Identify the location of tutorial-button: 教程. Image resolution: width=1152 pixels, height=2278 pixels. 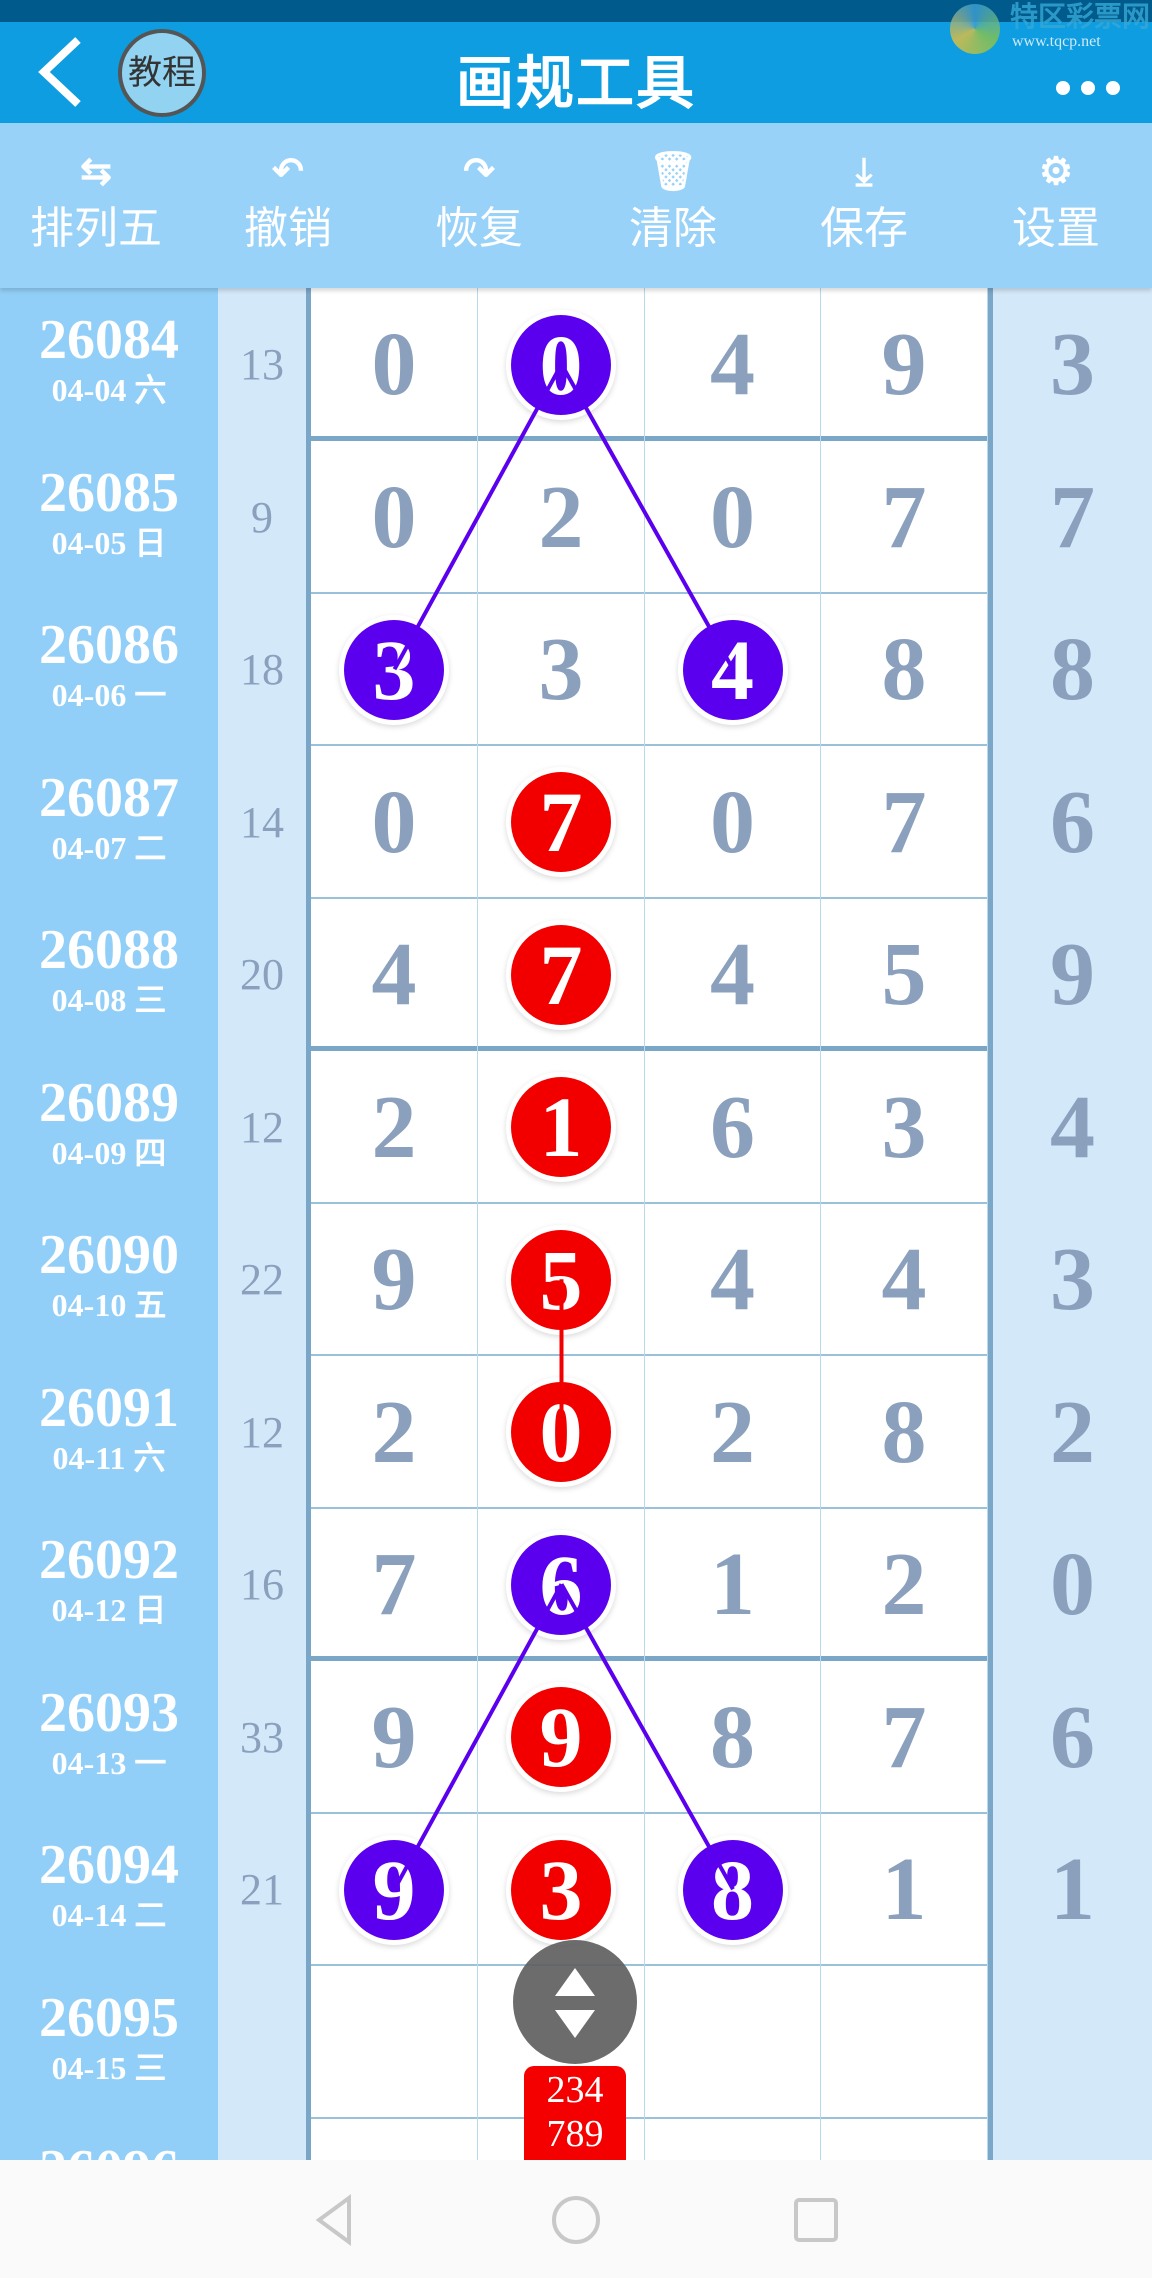
(162, 73).